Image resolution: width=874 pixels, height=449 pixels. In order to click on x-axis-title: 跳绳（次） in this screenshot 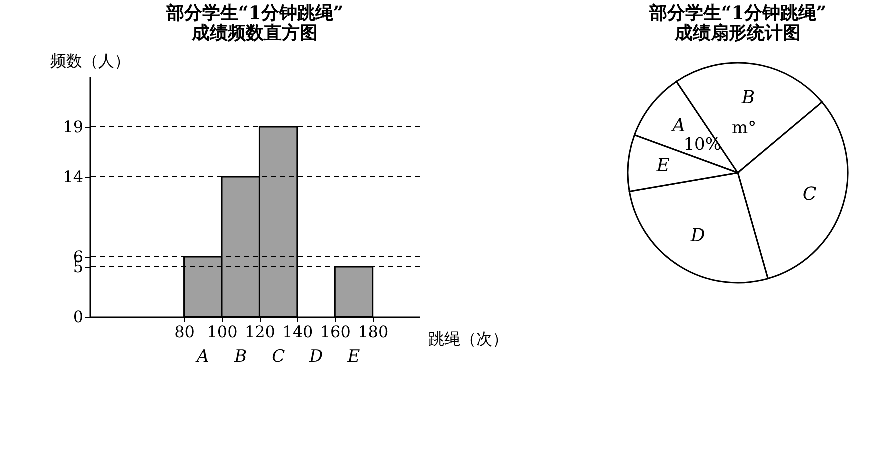, I will do `click(468, 339)`.